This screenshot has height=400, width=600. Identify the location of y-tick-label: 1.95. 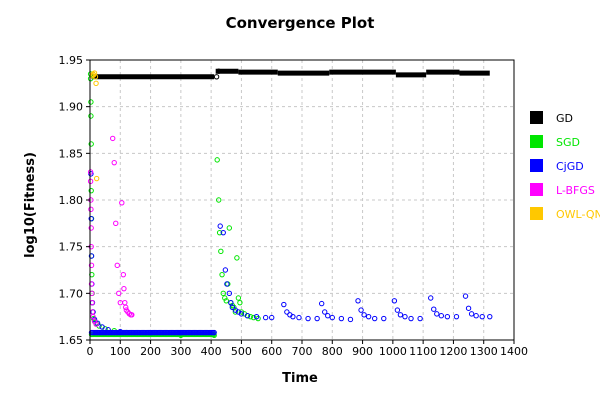
(71, 60).